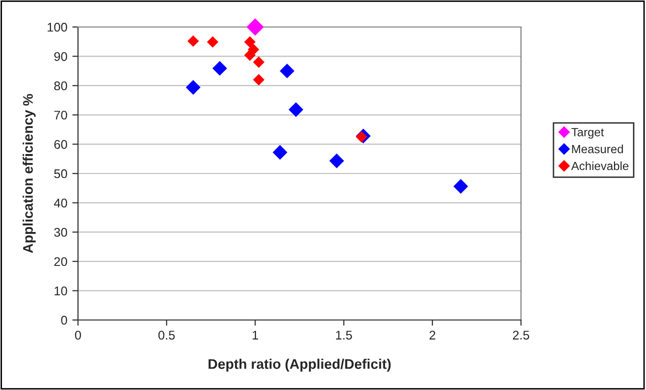 The height and width of the screenshot is (390, 646). Describe the element at coordinates (433, 335) in the screenshot. I see `x-tick-label: 2` at that location.